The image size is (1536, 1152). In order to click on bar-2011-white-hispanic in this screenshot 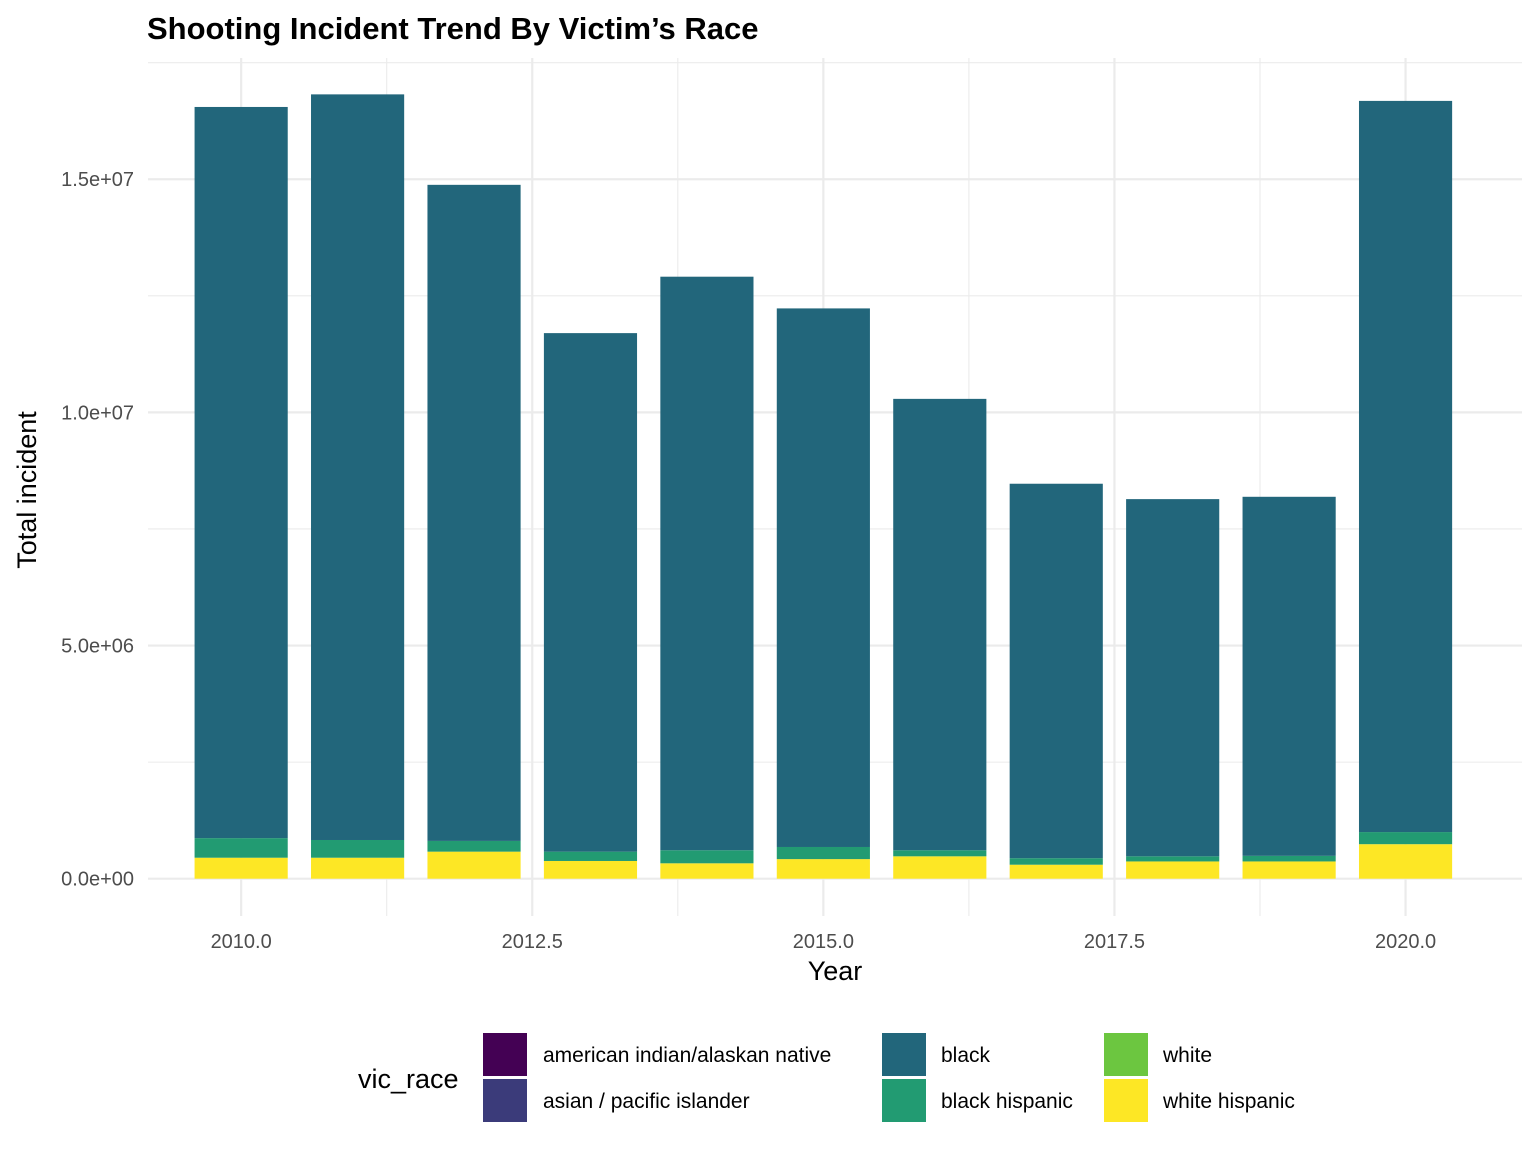, I will do `click(358, 868)`.